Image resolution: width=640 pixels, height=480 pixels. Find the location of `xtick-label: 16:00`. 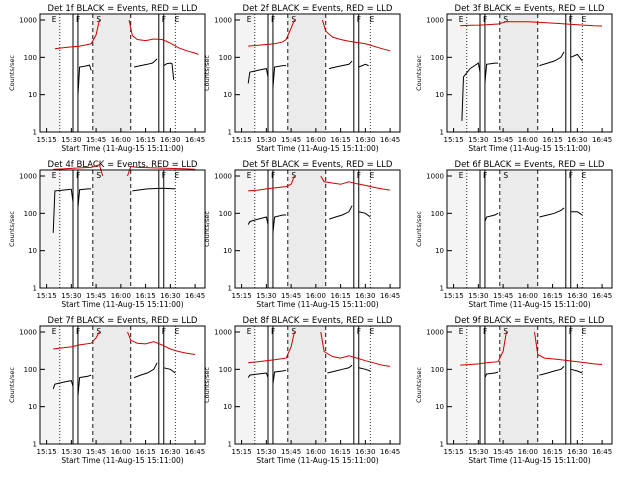

xtick-label: 16:00 is located at coordinates (528, 452).